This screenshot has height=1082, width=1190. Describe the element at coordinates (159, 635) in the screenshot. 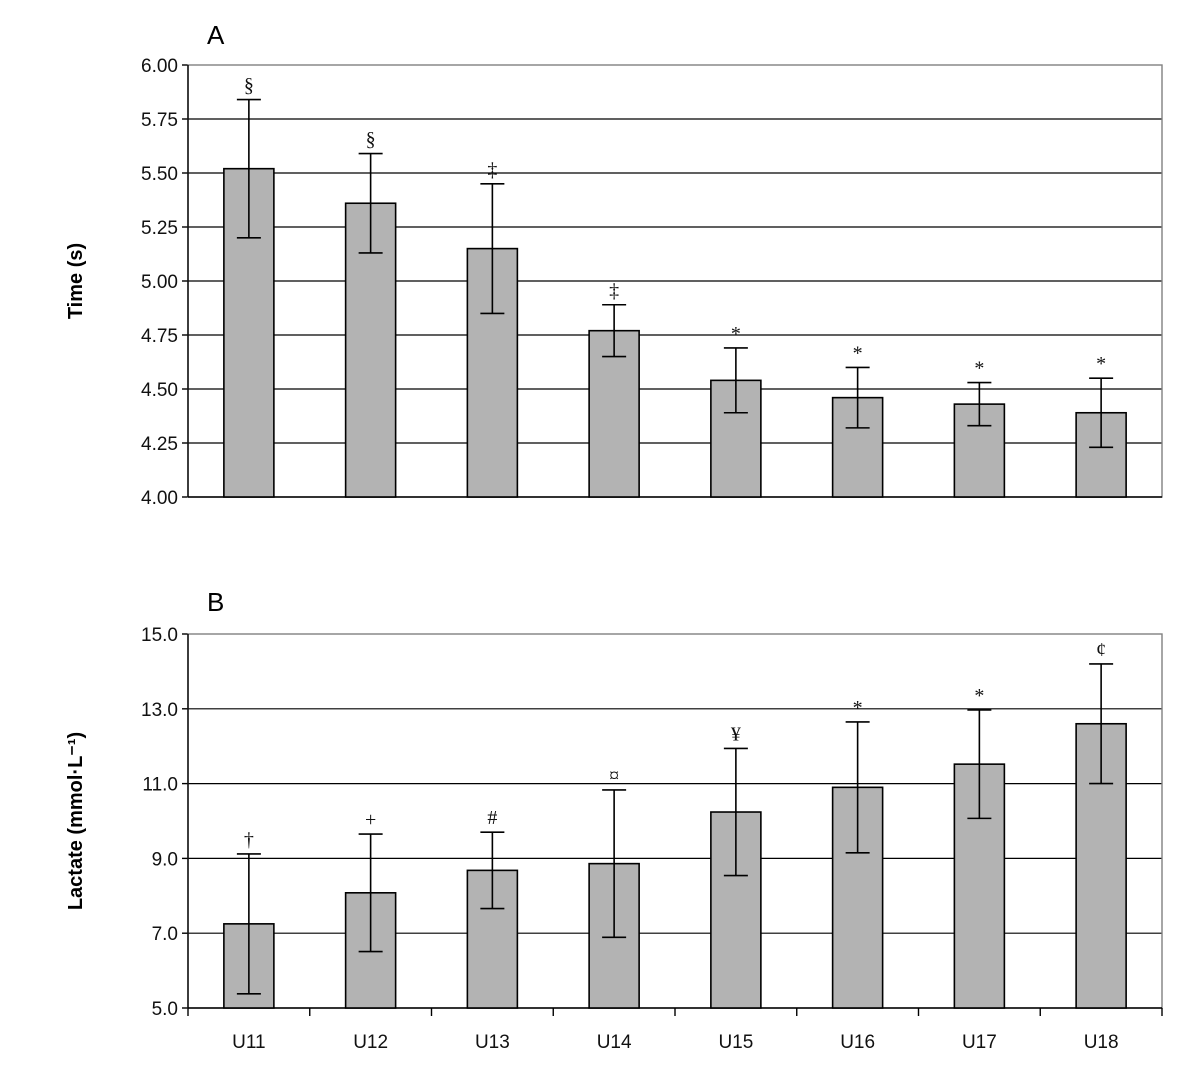

I see `y-tick-label: 15.0` at that location.